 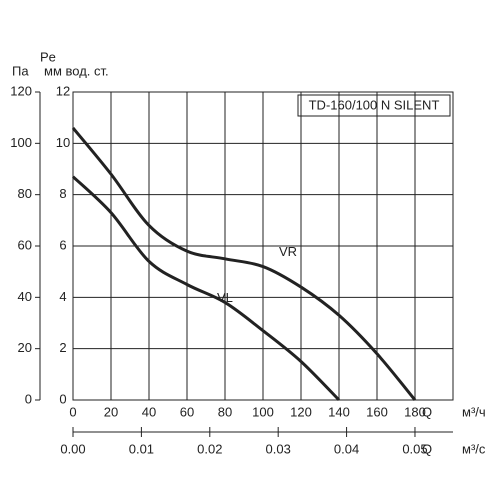 I want to click on y-tick-label: 2, so click(x=62, y=347).